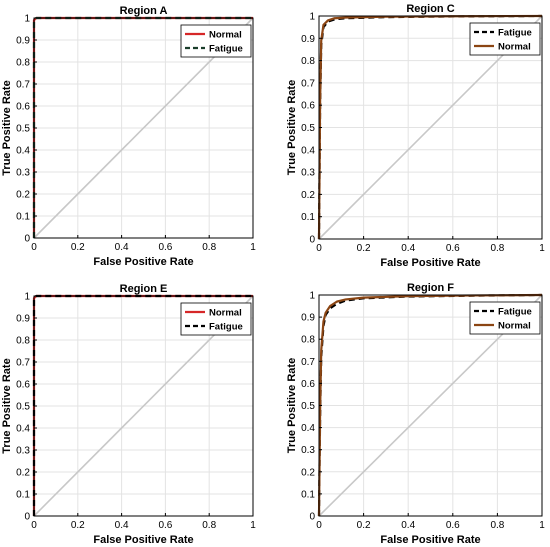  What do you see at coordinates (144, 11) in the screenshot?
I see `chart-title: Region A` at bounding box center [144, 11].